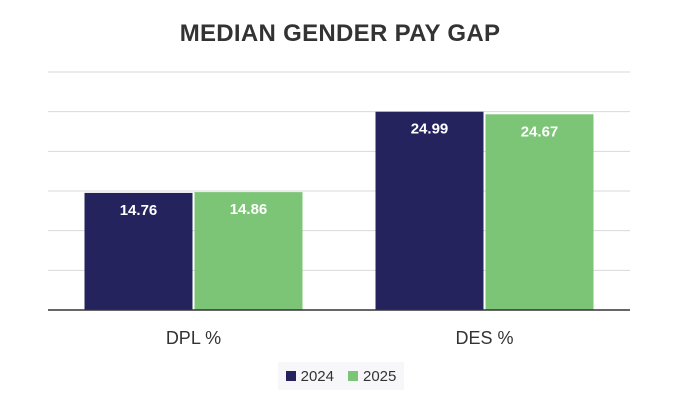 Image resolution: width=680 pixels, height=409 pixels. Describe the element at coordinates (341, 376) in the screenshot. I see `legend: 2024 2025` at that location.